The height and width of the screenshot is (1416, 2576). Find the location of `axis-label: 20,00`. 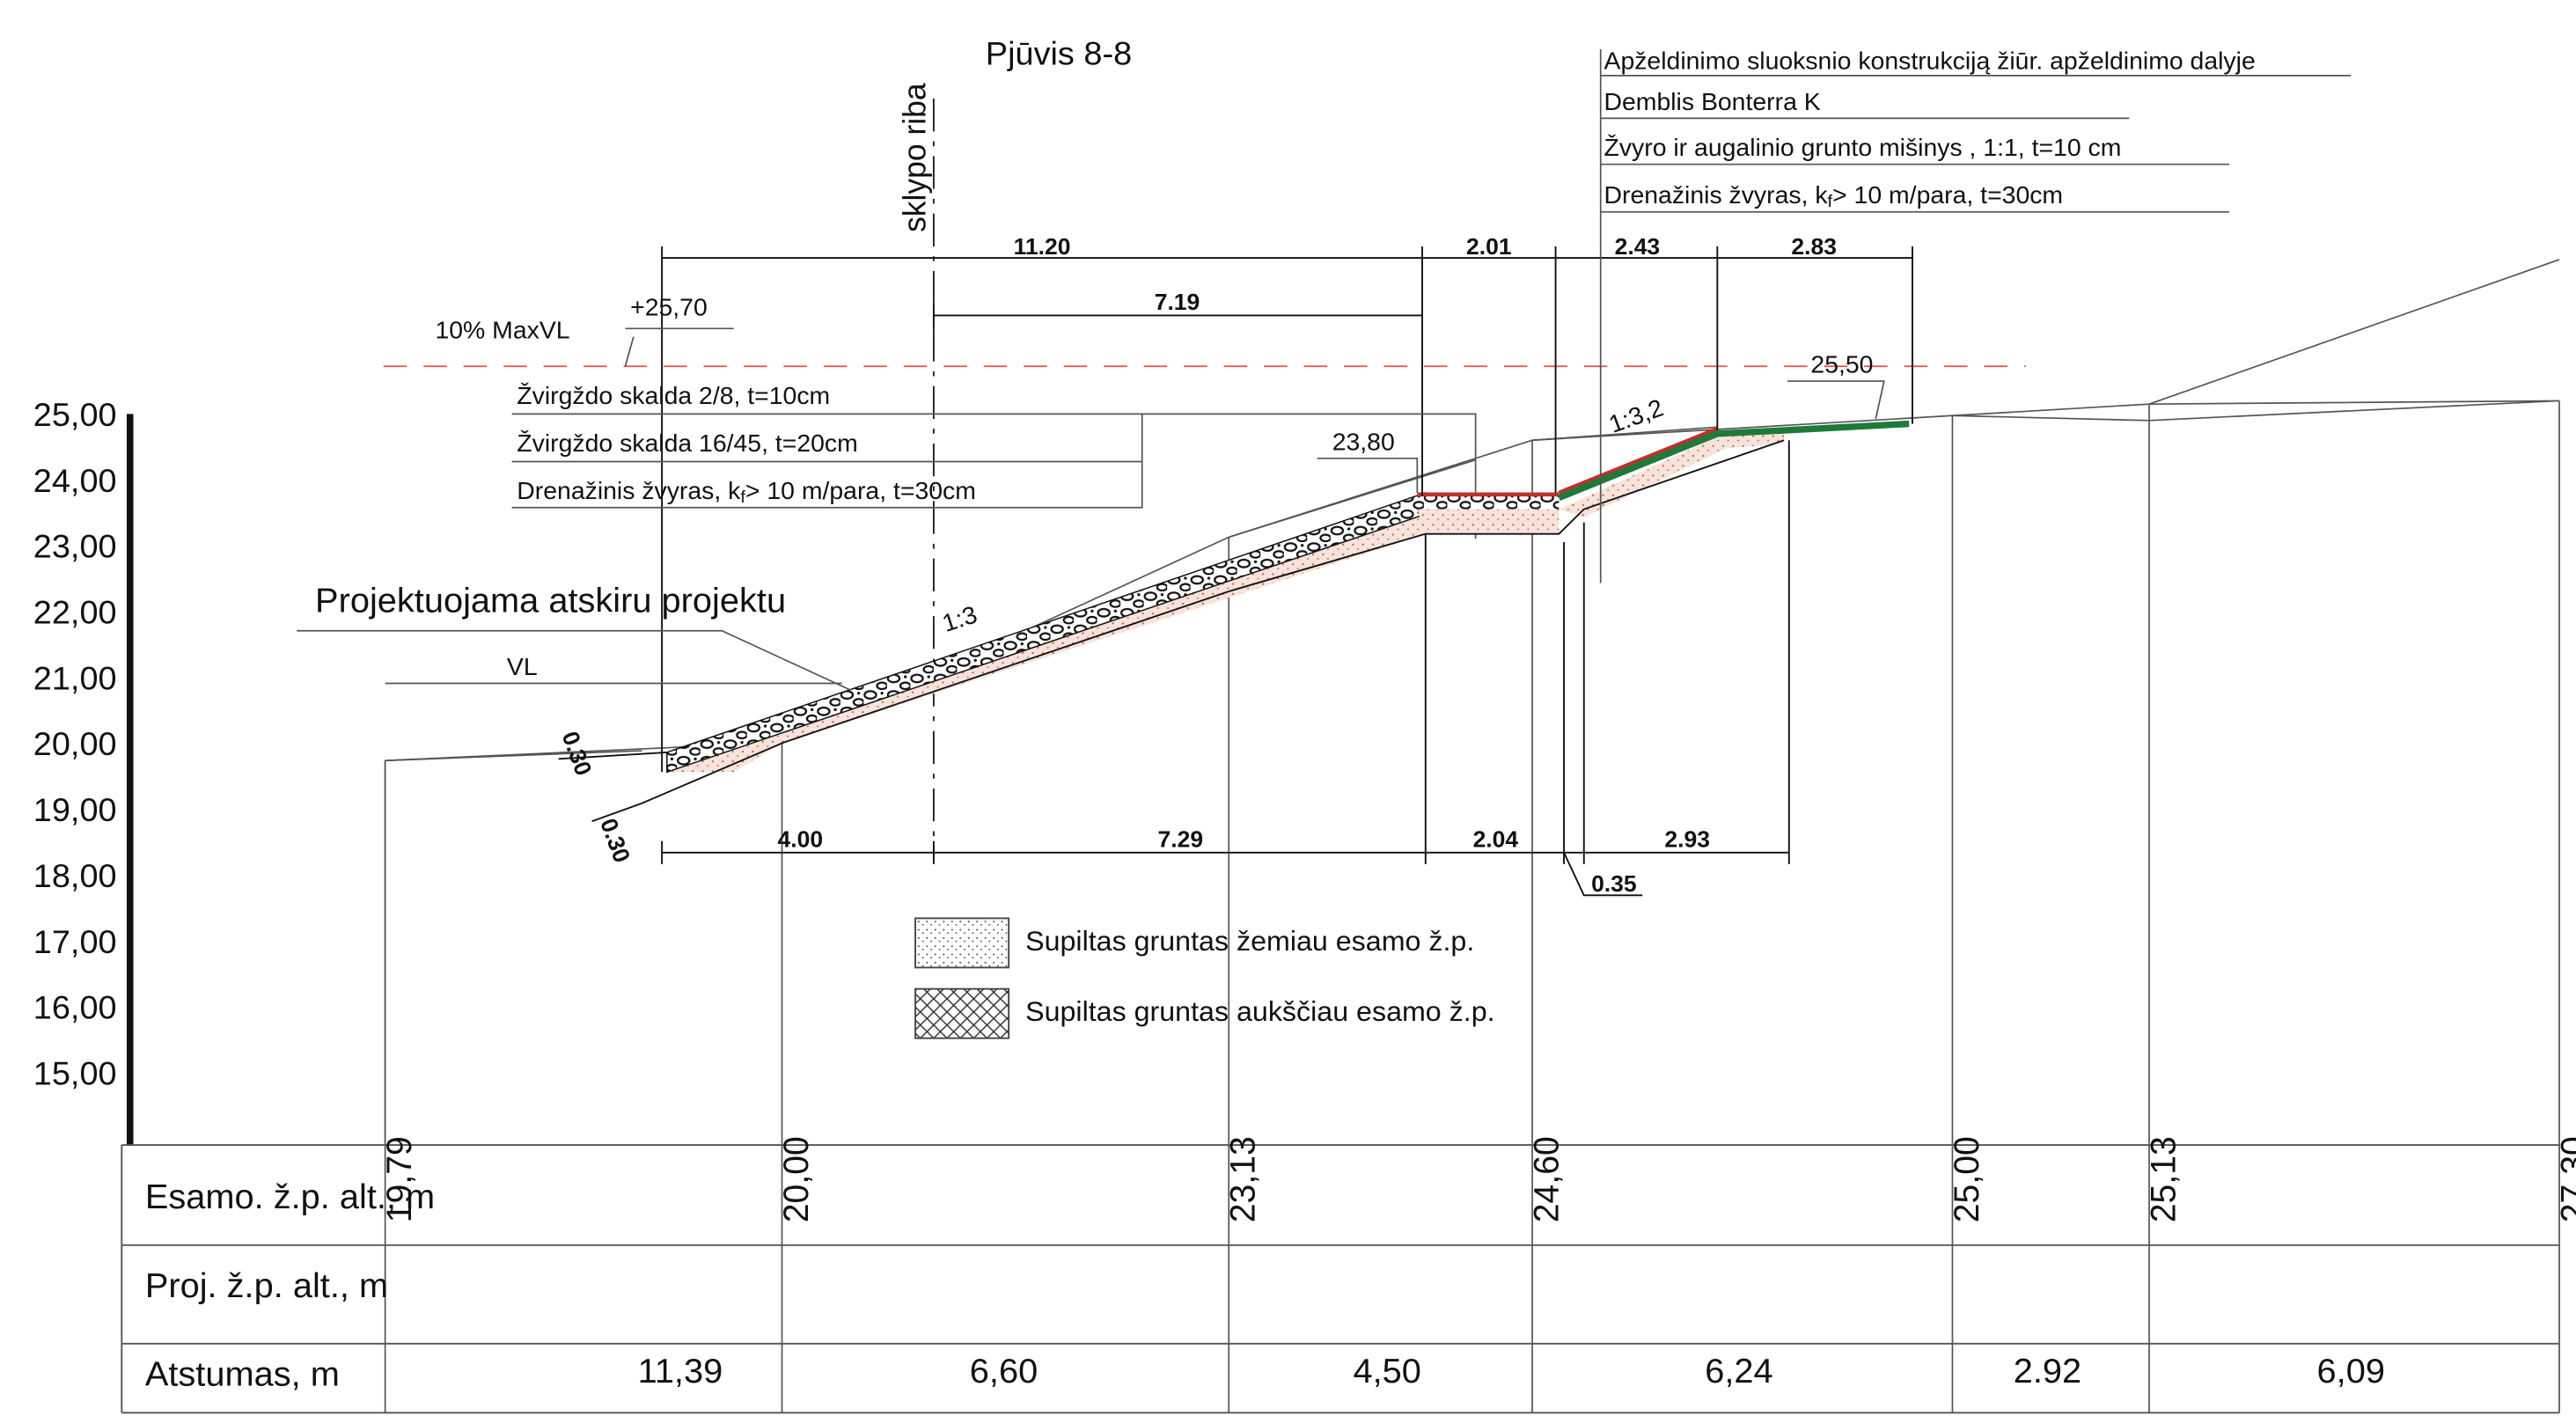

axis-label: 20,00 is located at coordinates (75, 743).